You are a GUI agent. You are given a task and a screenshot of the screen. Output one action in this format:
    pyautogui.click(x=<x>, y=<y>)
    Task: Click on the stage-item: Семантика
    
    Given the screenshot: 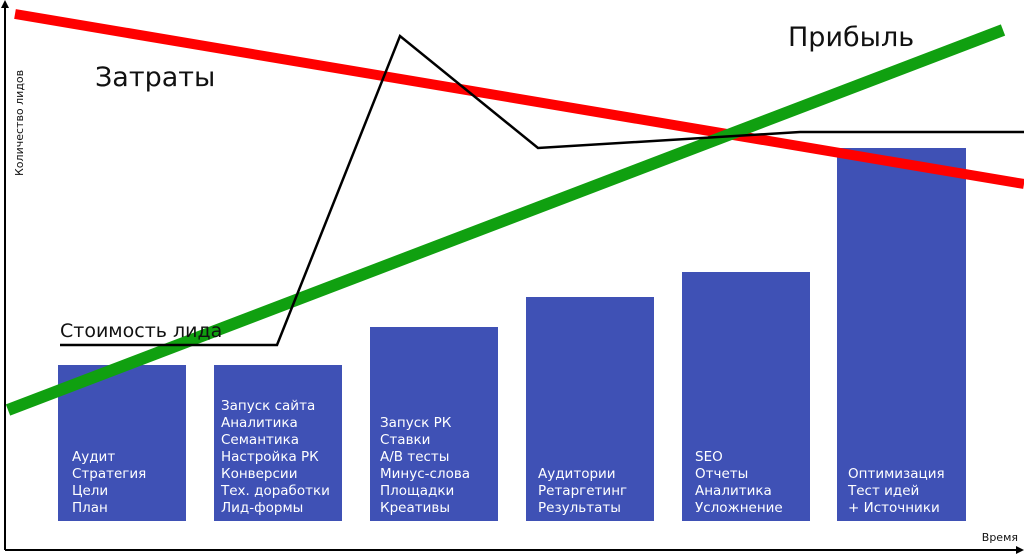 What is the action you would take?
    pyautogui.click(x=260, y=440)
    